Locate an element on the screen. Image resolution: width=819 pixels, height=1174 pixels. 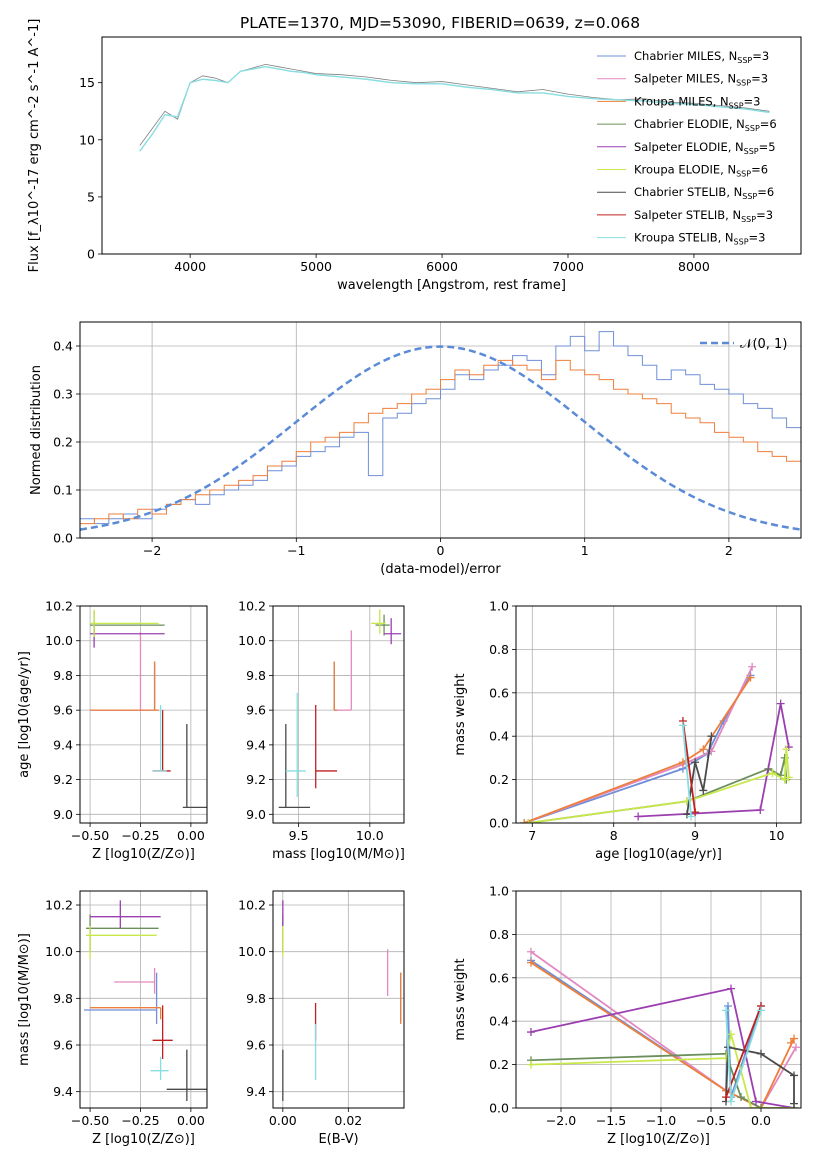
x-tick-label: −0.5 is located at coordinates (711, 1120).